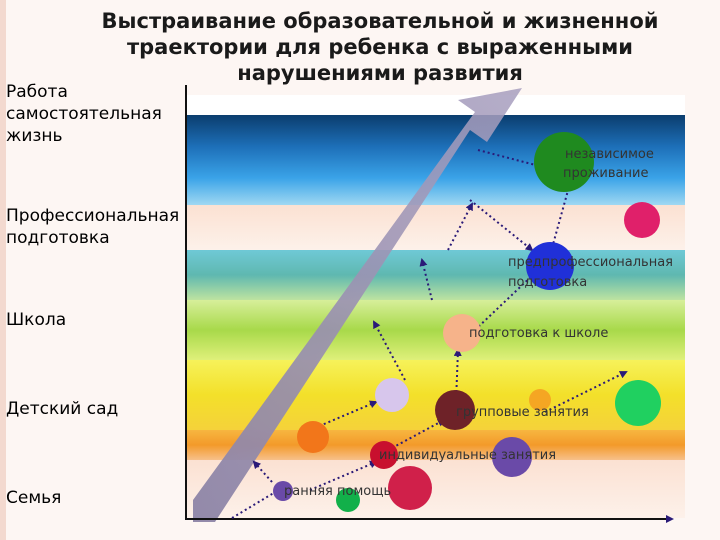 This screenshot has height=540, width=720. Describe the element at coordinates (501, 225) in the screenshot. I see `path-preprof-left` at that location.